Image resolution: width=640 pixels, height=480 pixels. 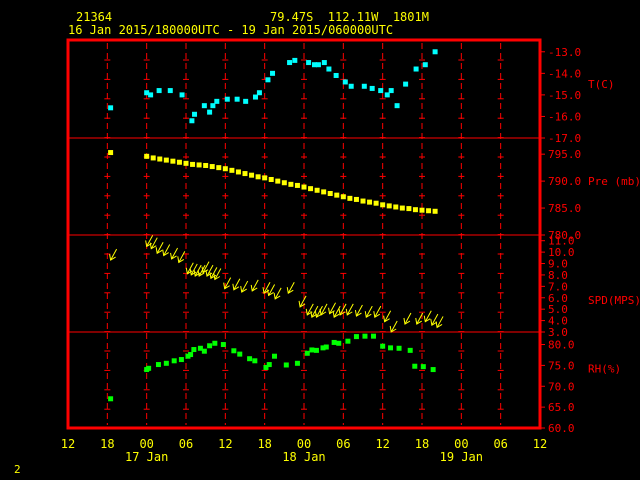 What do you see at coordinates (601, 84) in the screenshot?
I see `panel-label: T(C)` at bounding box center [601, 84].